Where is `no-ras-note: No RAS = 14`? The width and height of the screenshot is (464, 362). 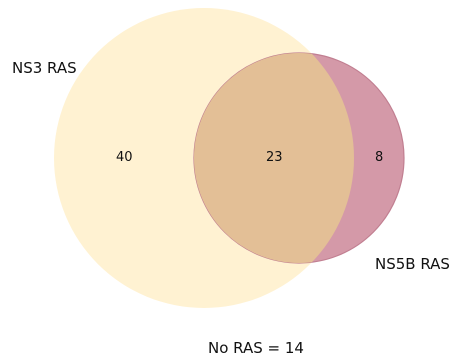 no-ras-note: No RAS = 14 is located at coordinates (256, 348).